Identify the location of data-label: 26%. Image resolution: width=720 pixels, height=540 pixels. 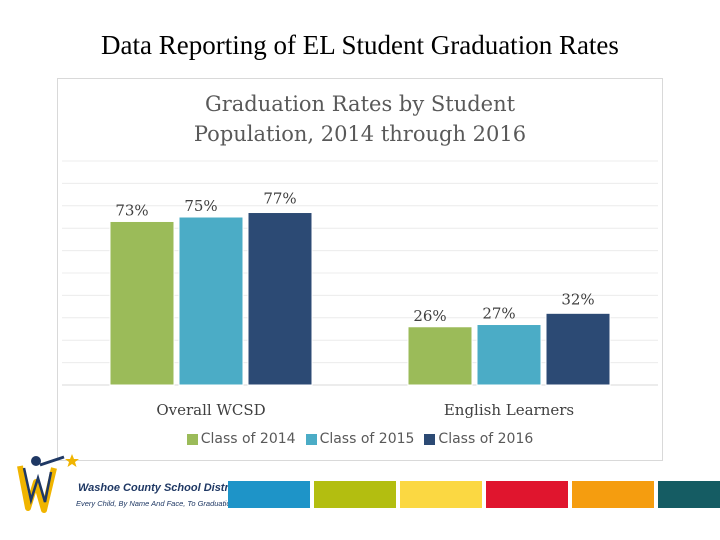
(429, 316).